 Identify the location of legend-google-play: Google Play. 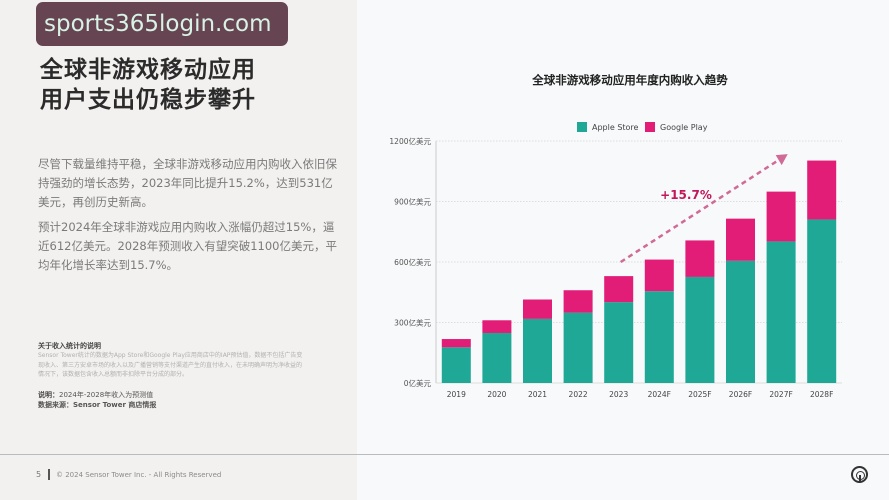
(676, 127).